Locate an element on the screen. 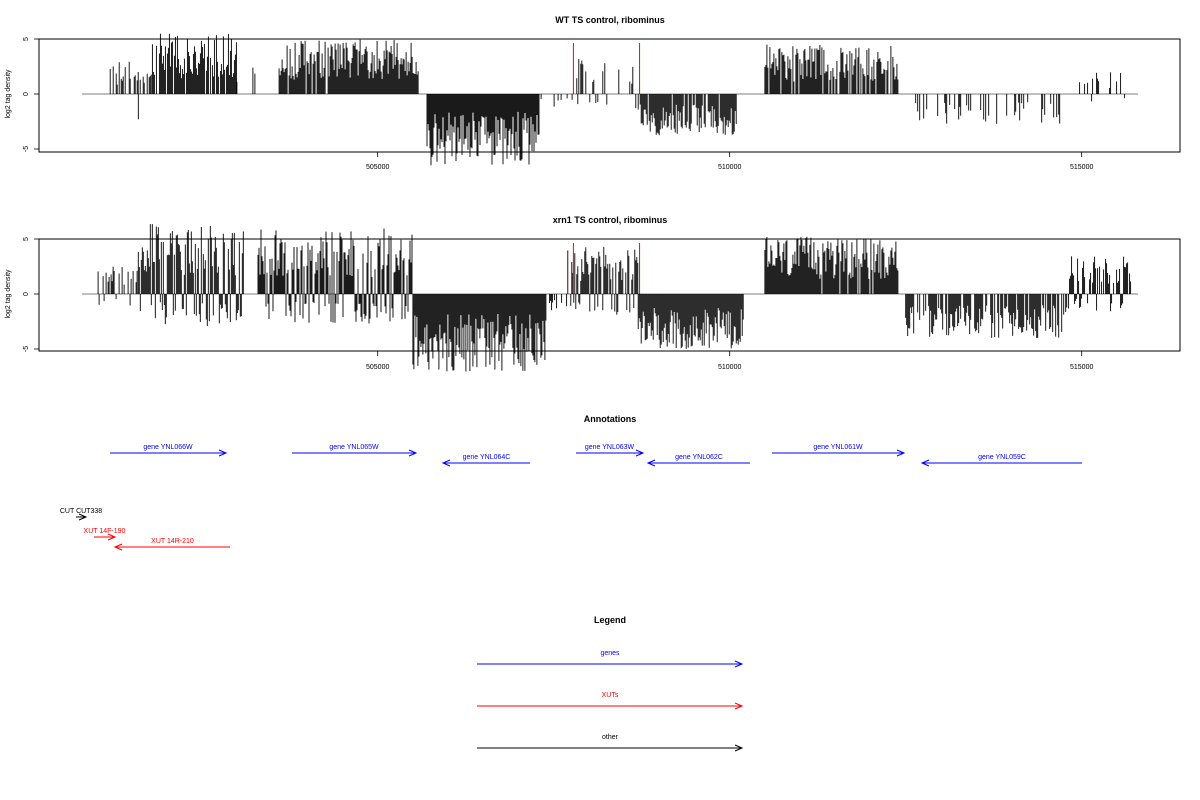 The width and height of the screenshot is (1200, 800). xrn1-track-y-label: log2 tag density is located at coordinates (8, 294).